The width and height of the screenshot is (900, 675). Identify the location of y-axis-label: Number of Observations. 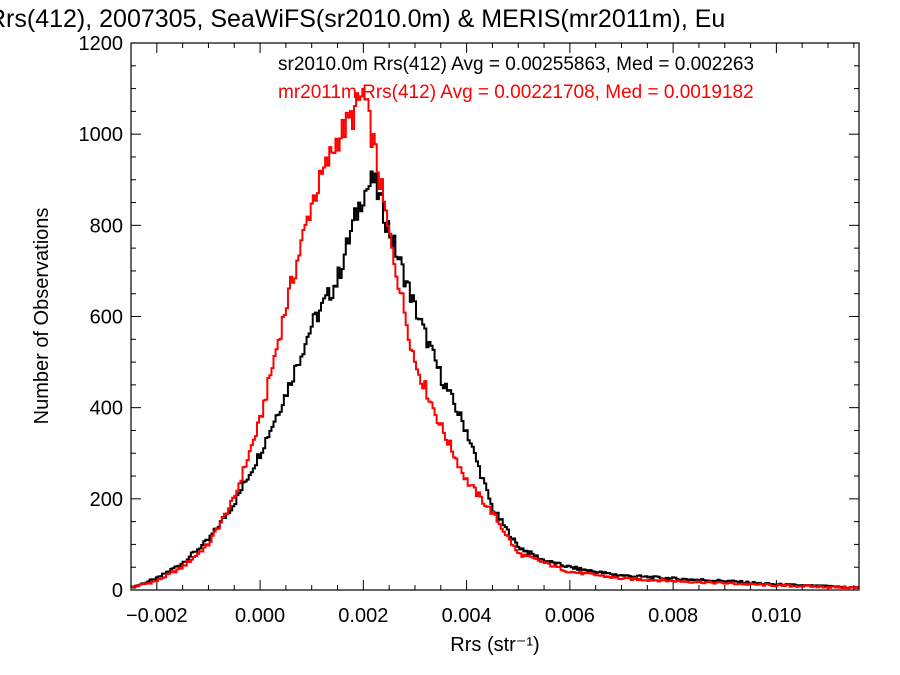
(42, 316).